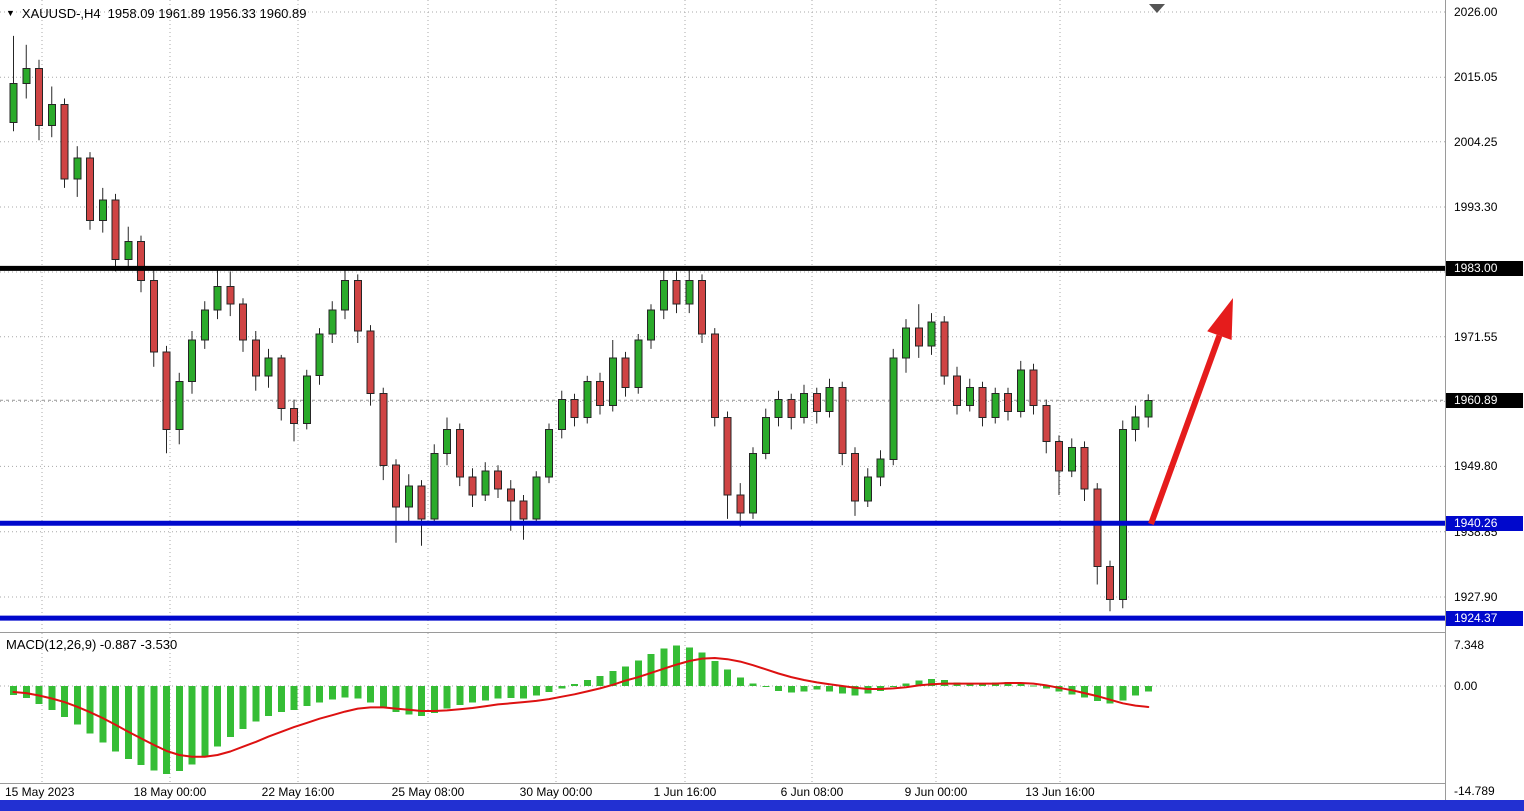 This screenshot has height=811, width=1524. Describe the element at coordinates (1476, 12) in the screenshot. I see `price-axis-label: 2026.00` at that location.